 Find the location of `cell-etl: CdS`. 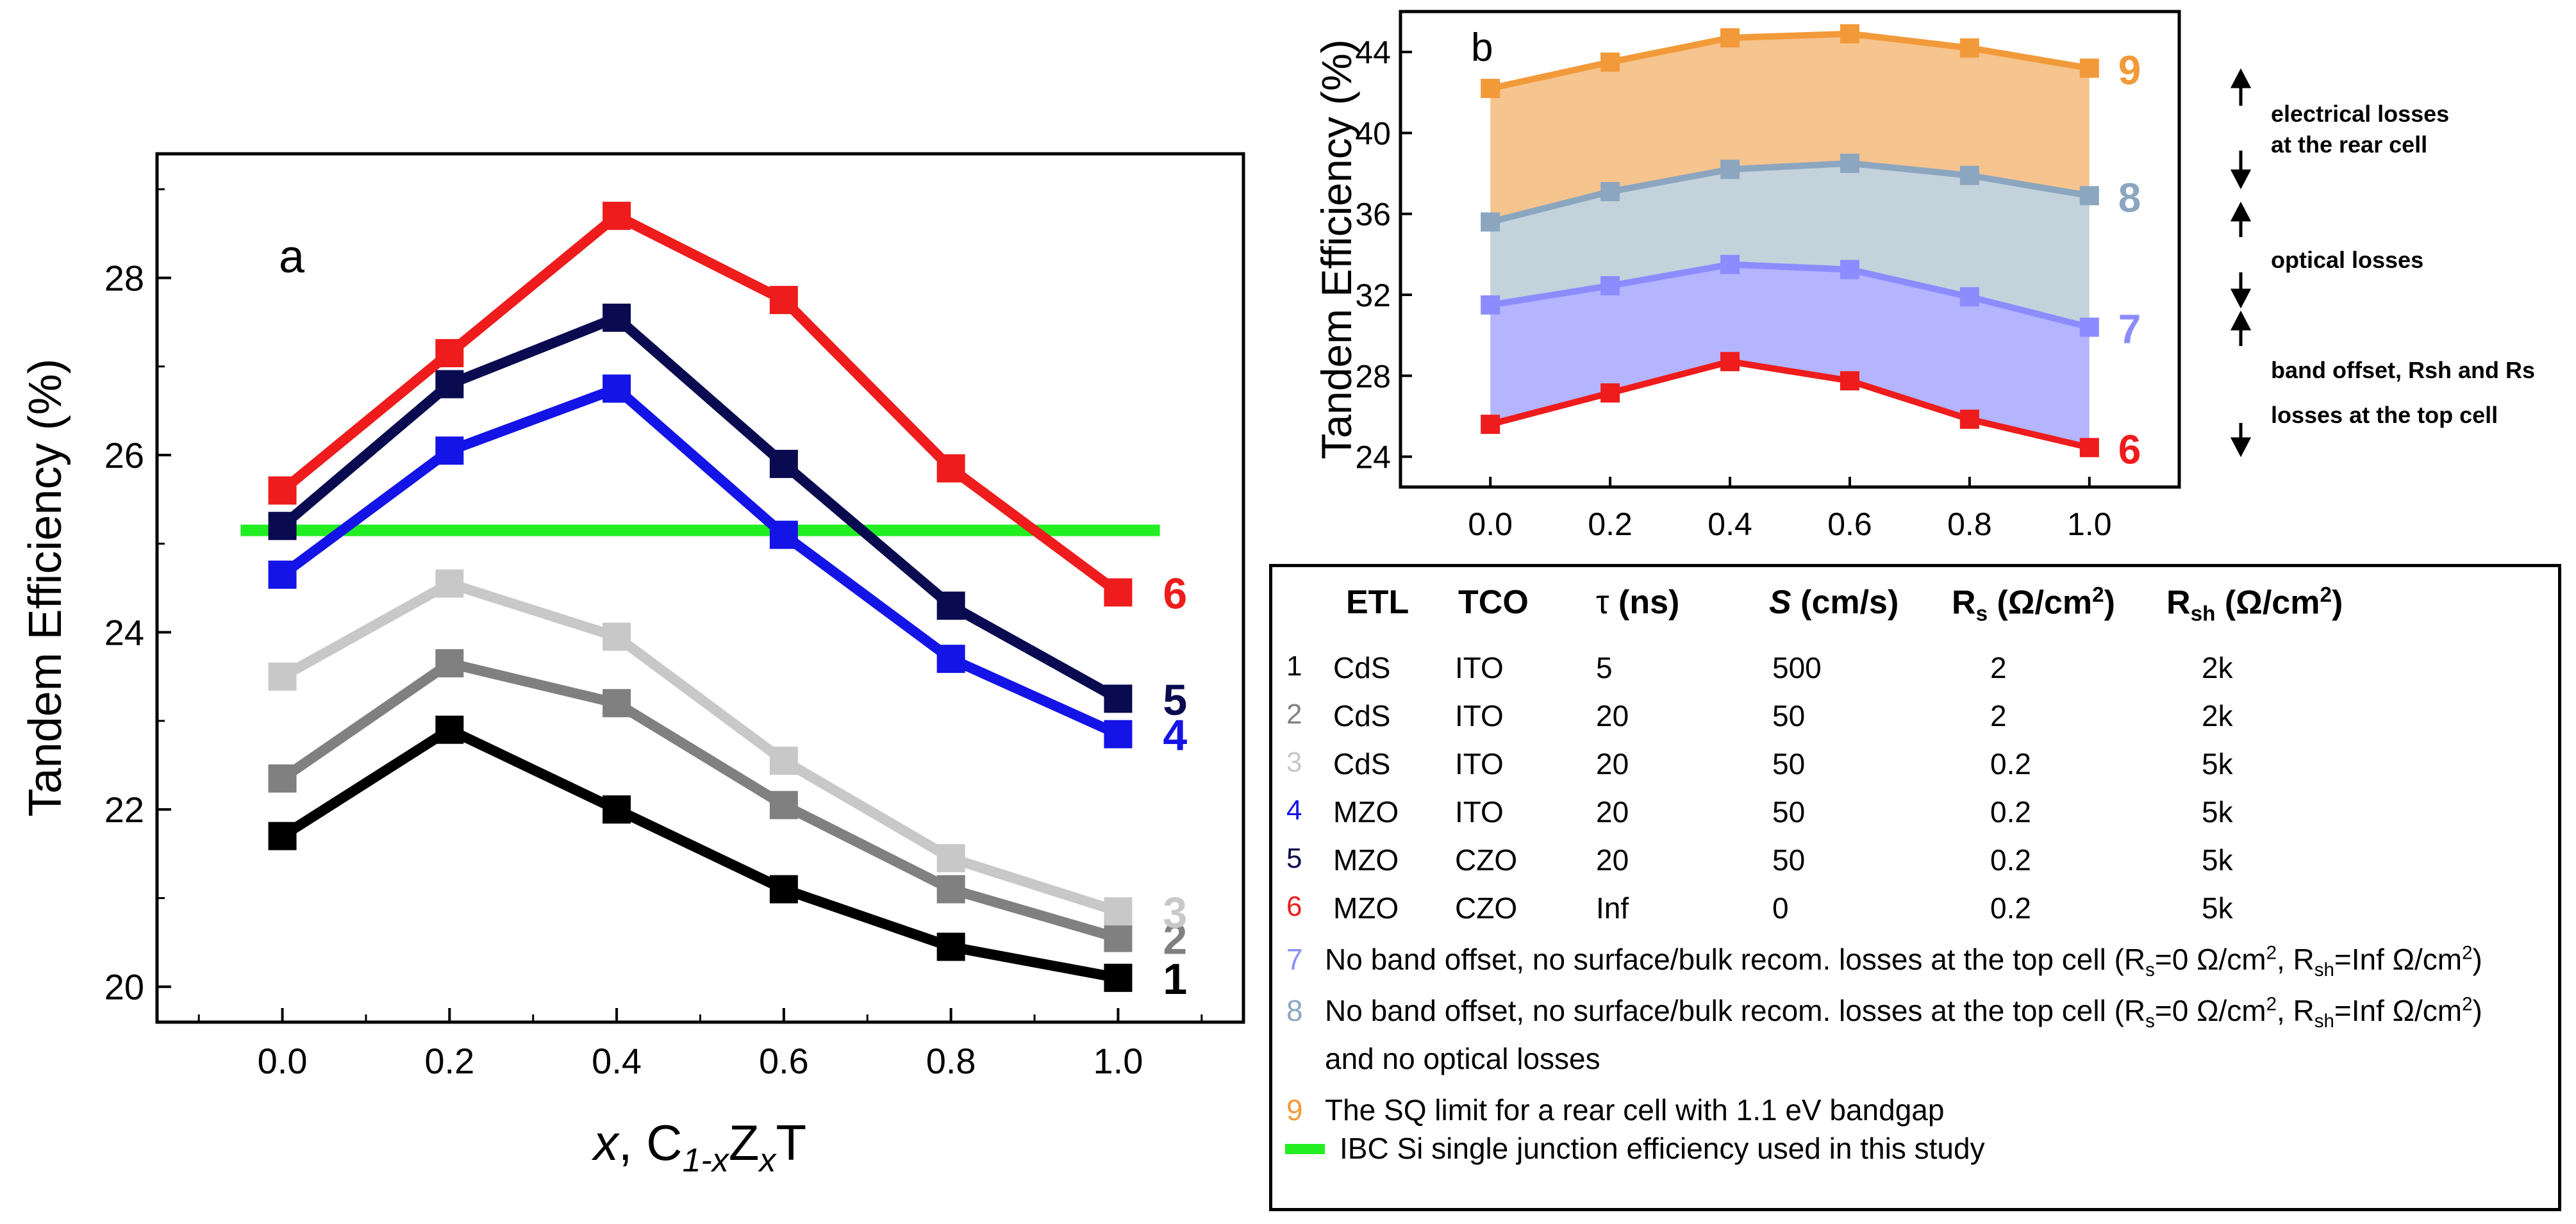

cell-etl: CdS is located at coordinates (1362, 764).